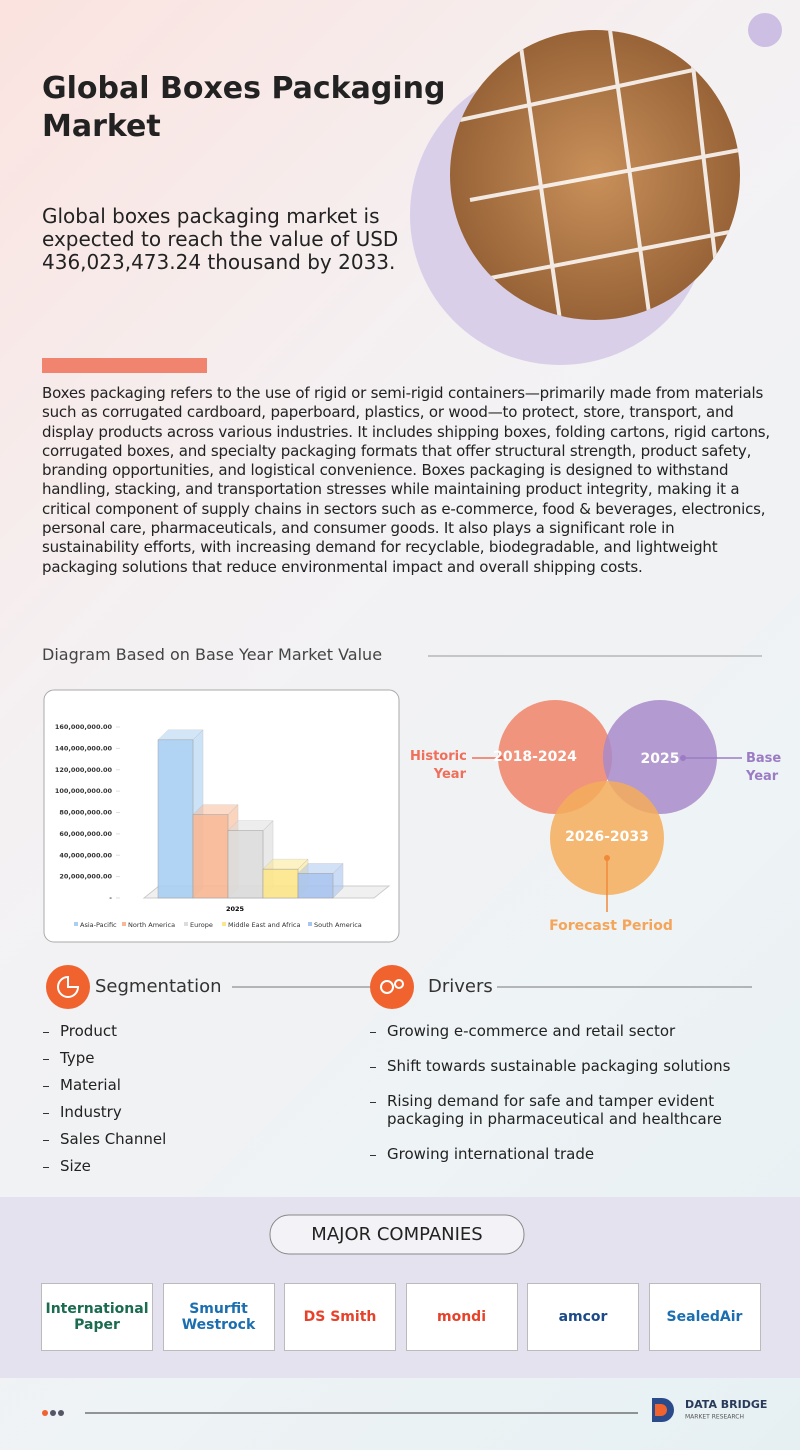  What do you see at coordinates (599, 175) in the screenshot?
I see `ribbons` at bounding box center [599, 175].